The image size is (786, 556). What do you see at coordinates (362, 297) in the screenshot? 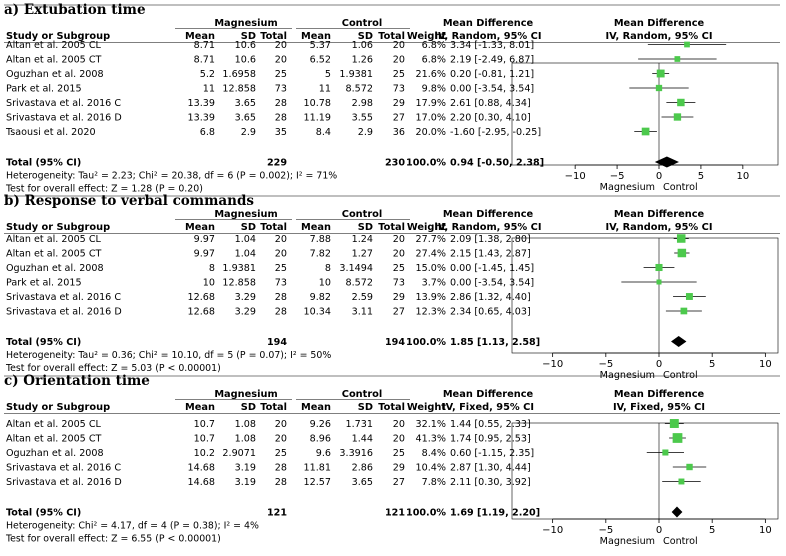
I see `ctrl-sd: 2.59` at bounding box center [362, 297].